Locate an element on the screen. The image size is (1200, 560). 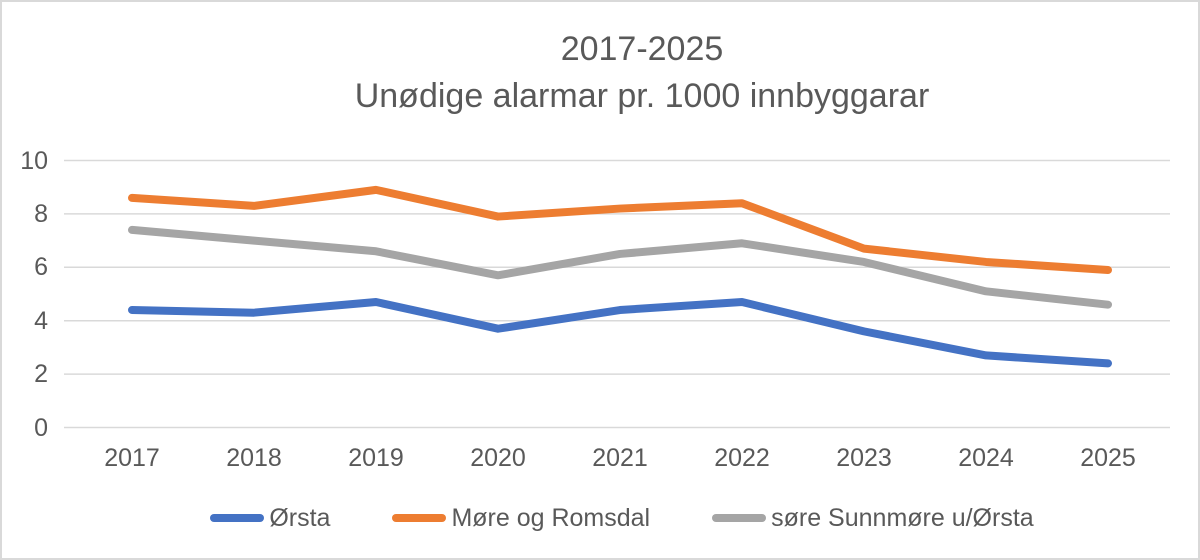
series-line-søre-sunnmøre-u-ørsta is located at coordinates (620, 267).